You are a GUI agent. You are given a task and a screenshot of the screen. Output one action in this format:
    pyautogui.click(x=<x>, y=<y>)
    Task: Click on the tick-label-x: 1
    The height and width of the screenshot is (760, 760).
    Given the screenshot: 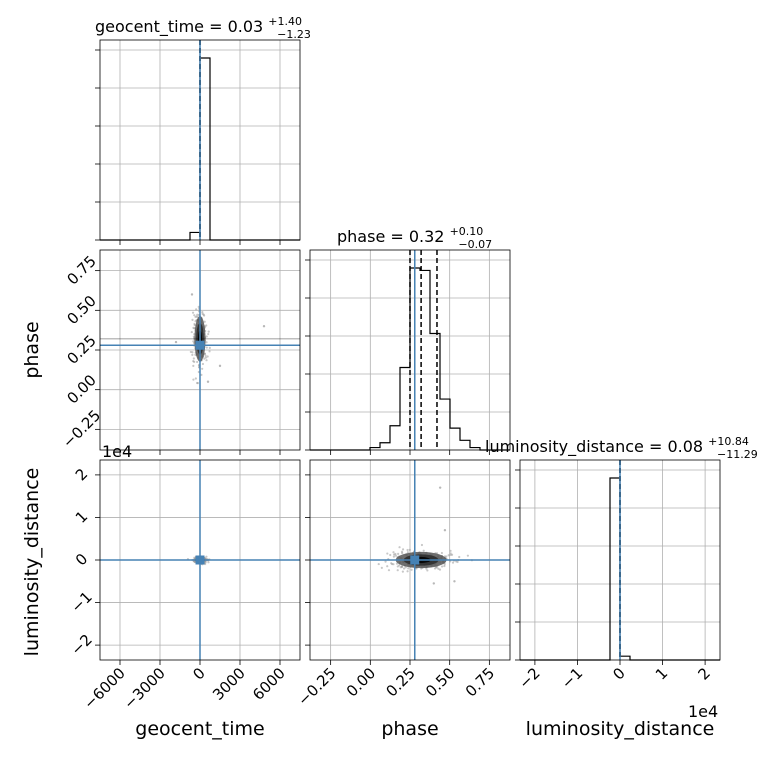 What is the action you would take?
    pyautogui.click(x=661, y=673)
    